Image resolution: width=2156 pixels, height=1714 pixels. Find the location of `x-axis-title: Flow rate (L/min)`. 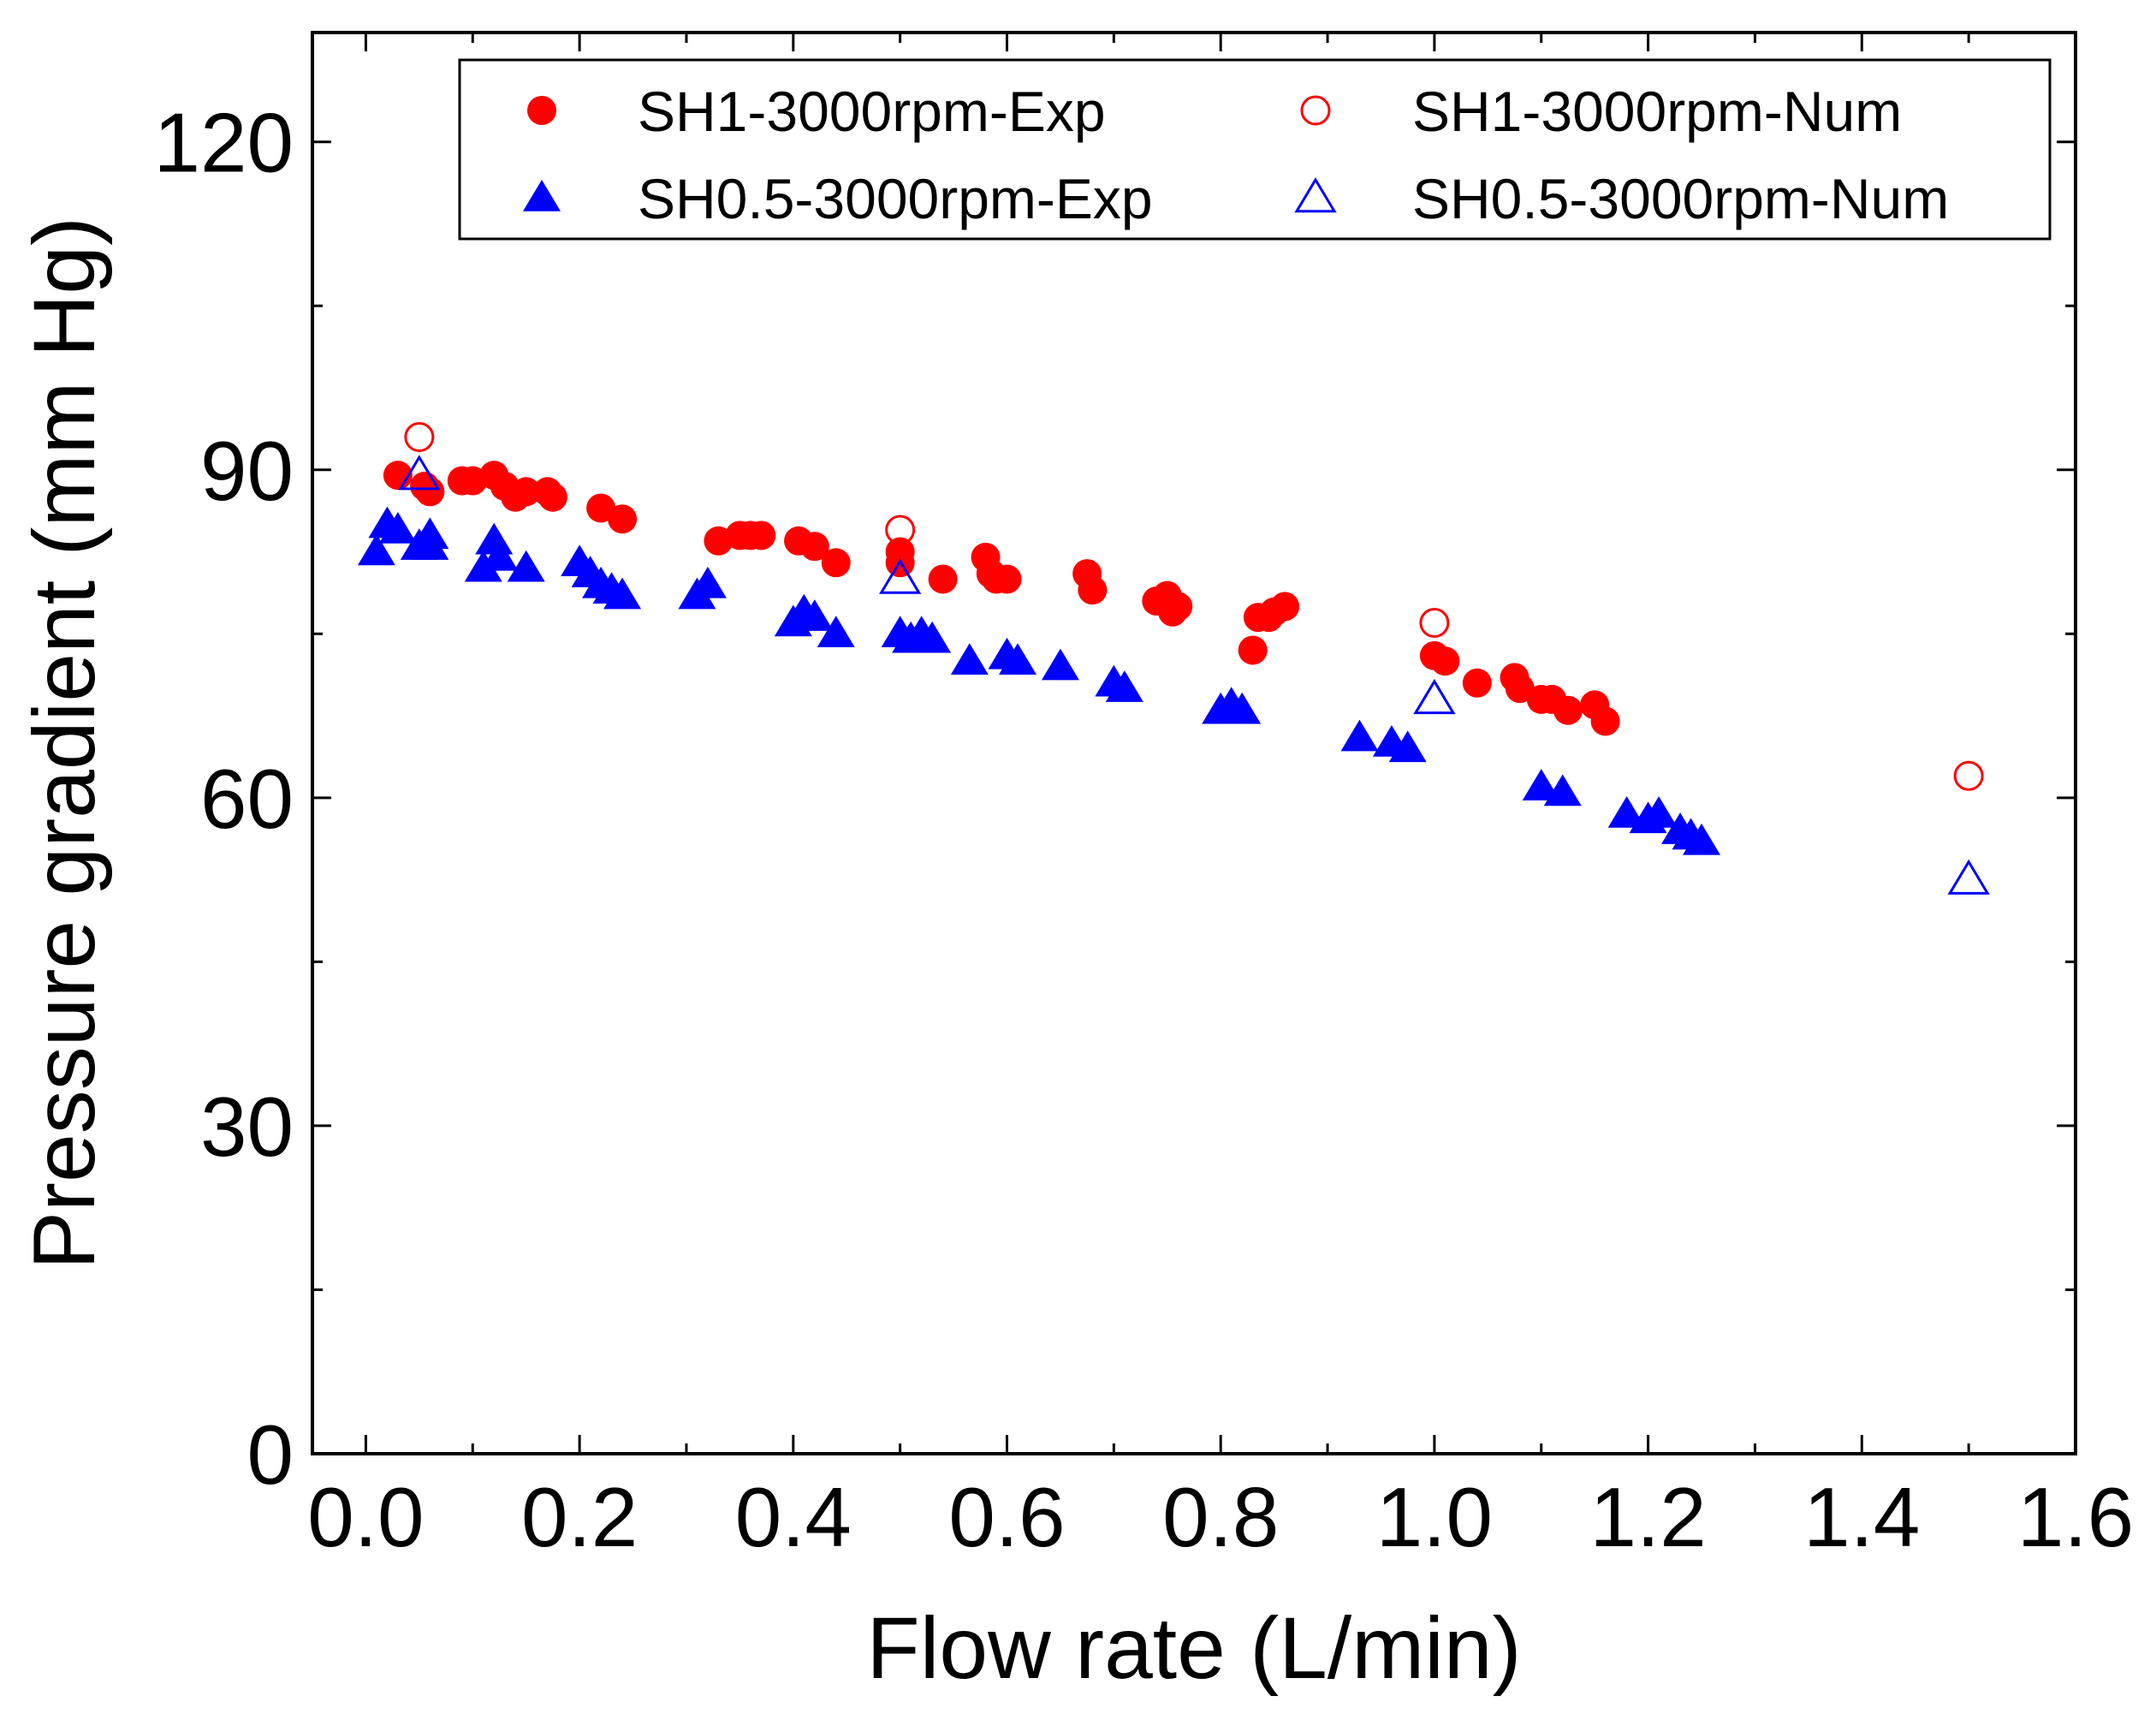

x-axis-title: Flow rate (L/min) is located at coordinates (1193, 1648).